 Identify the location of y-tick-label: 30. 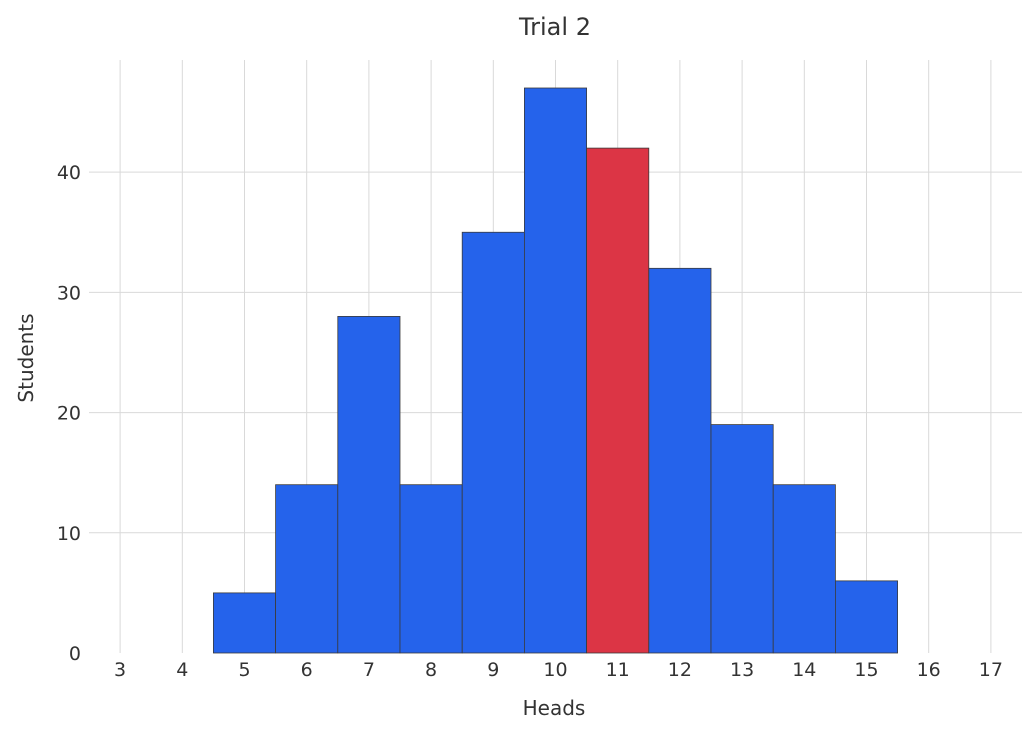
(69, 293).